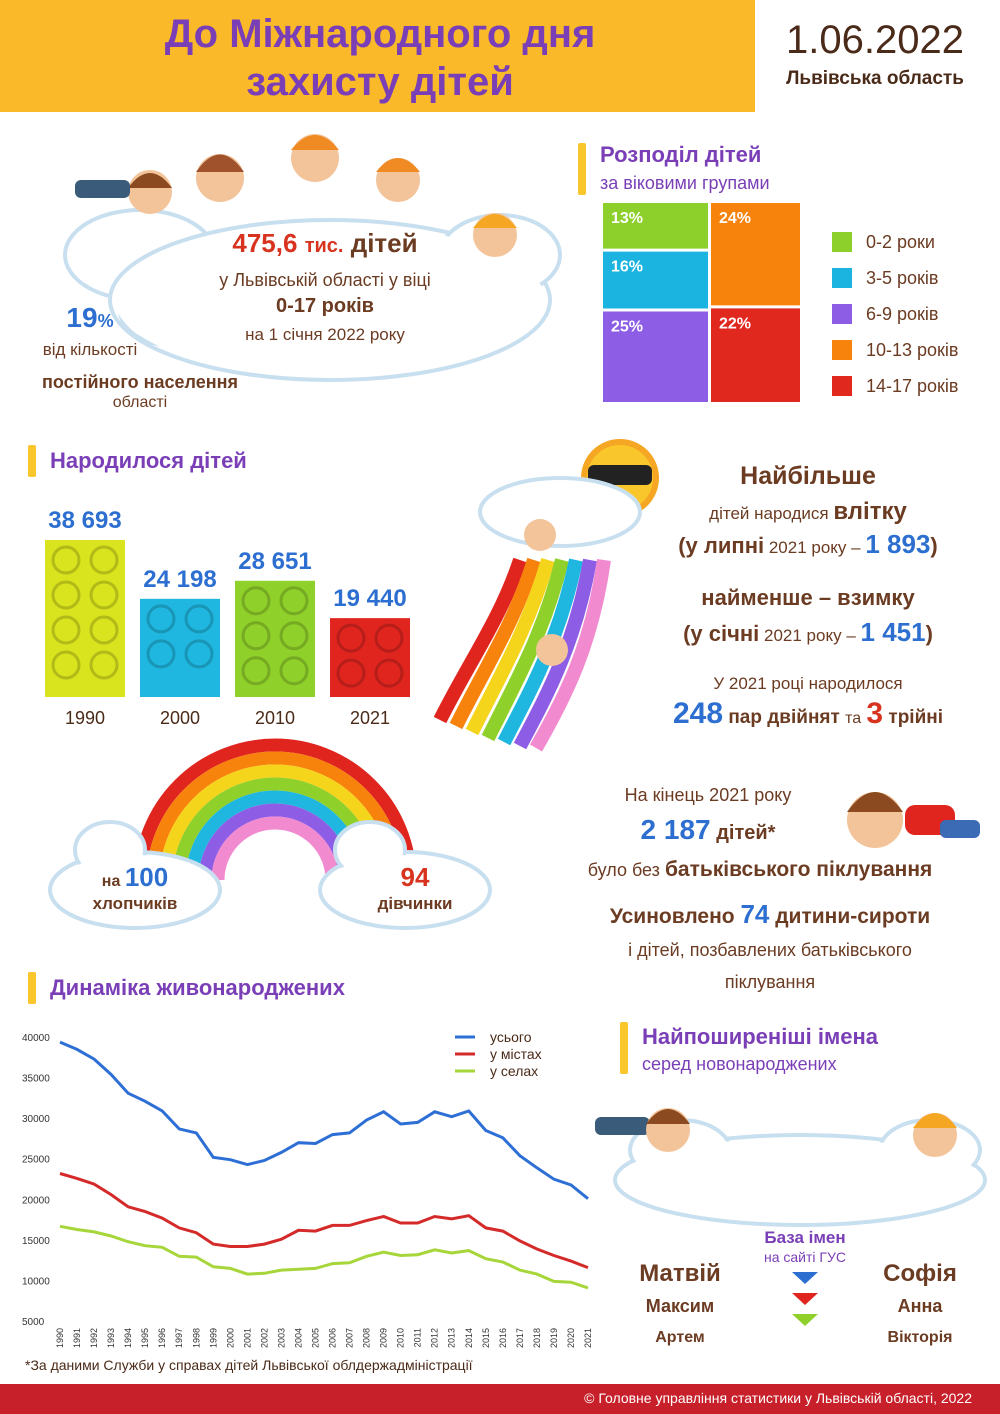  What do you see at coordinates (805, 1237) in the screenshot?
I see `text: База імен` at bounding box center [805, 1237].